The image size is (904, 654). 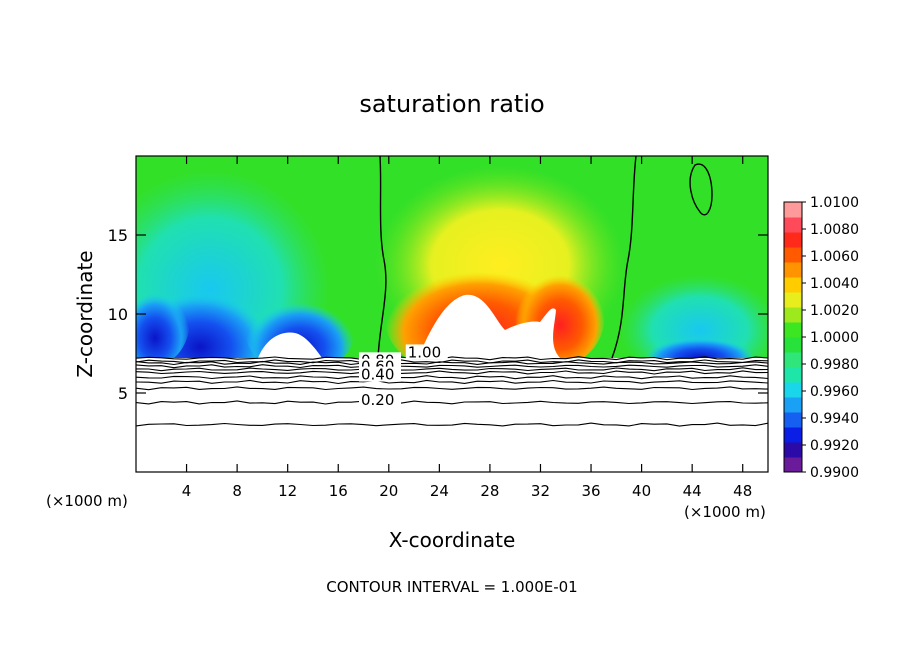 I want to click on colorbar-label: 0.9980, so click(x=834, y=365).